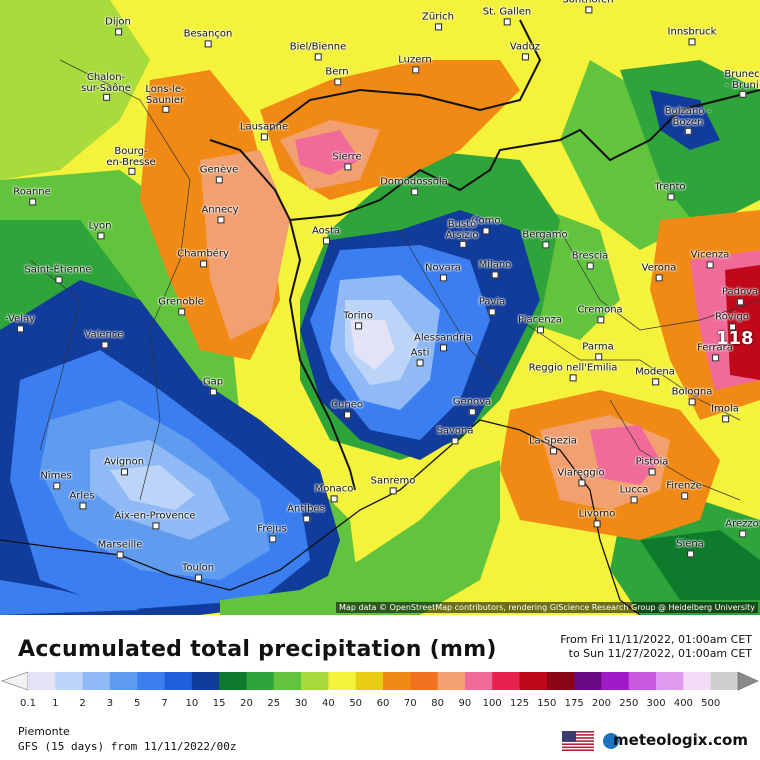 The width and height of the screenshot is (760, 760). What do you see at coordinates (213, 385) in the screenshot?
I see `city-label: Gap` at bounding box center [213, 385].